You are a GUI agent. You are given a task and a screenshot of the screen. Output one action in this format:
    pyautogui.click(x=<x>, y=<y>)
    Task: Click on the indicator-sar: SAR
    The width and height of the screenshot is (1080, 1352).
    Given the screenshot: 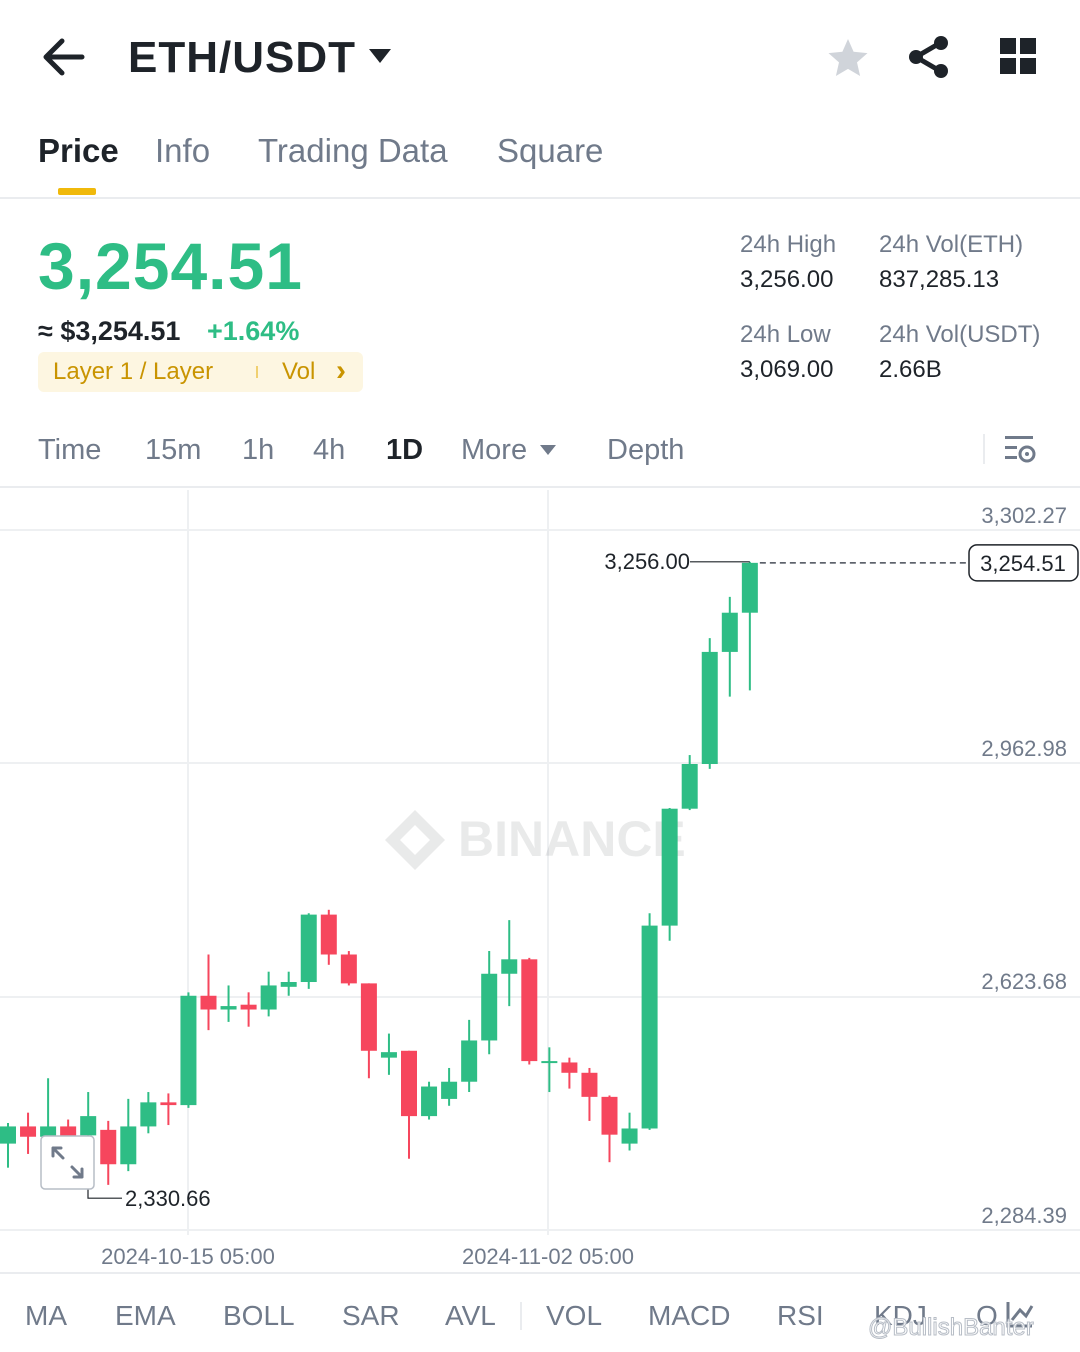 What is the action you would take?
    pyautogui.click(x=371, y=1315)
    